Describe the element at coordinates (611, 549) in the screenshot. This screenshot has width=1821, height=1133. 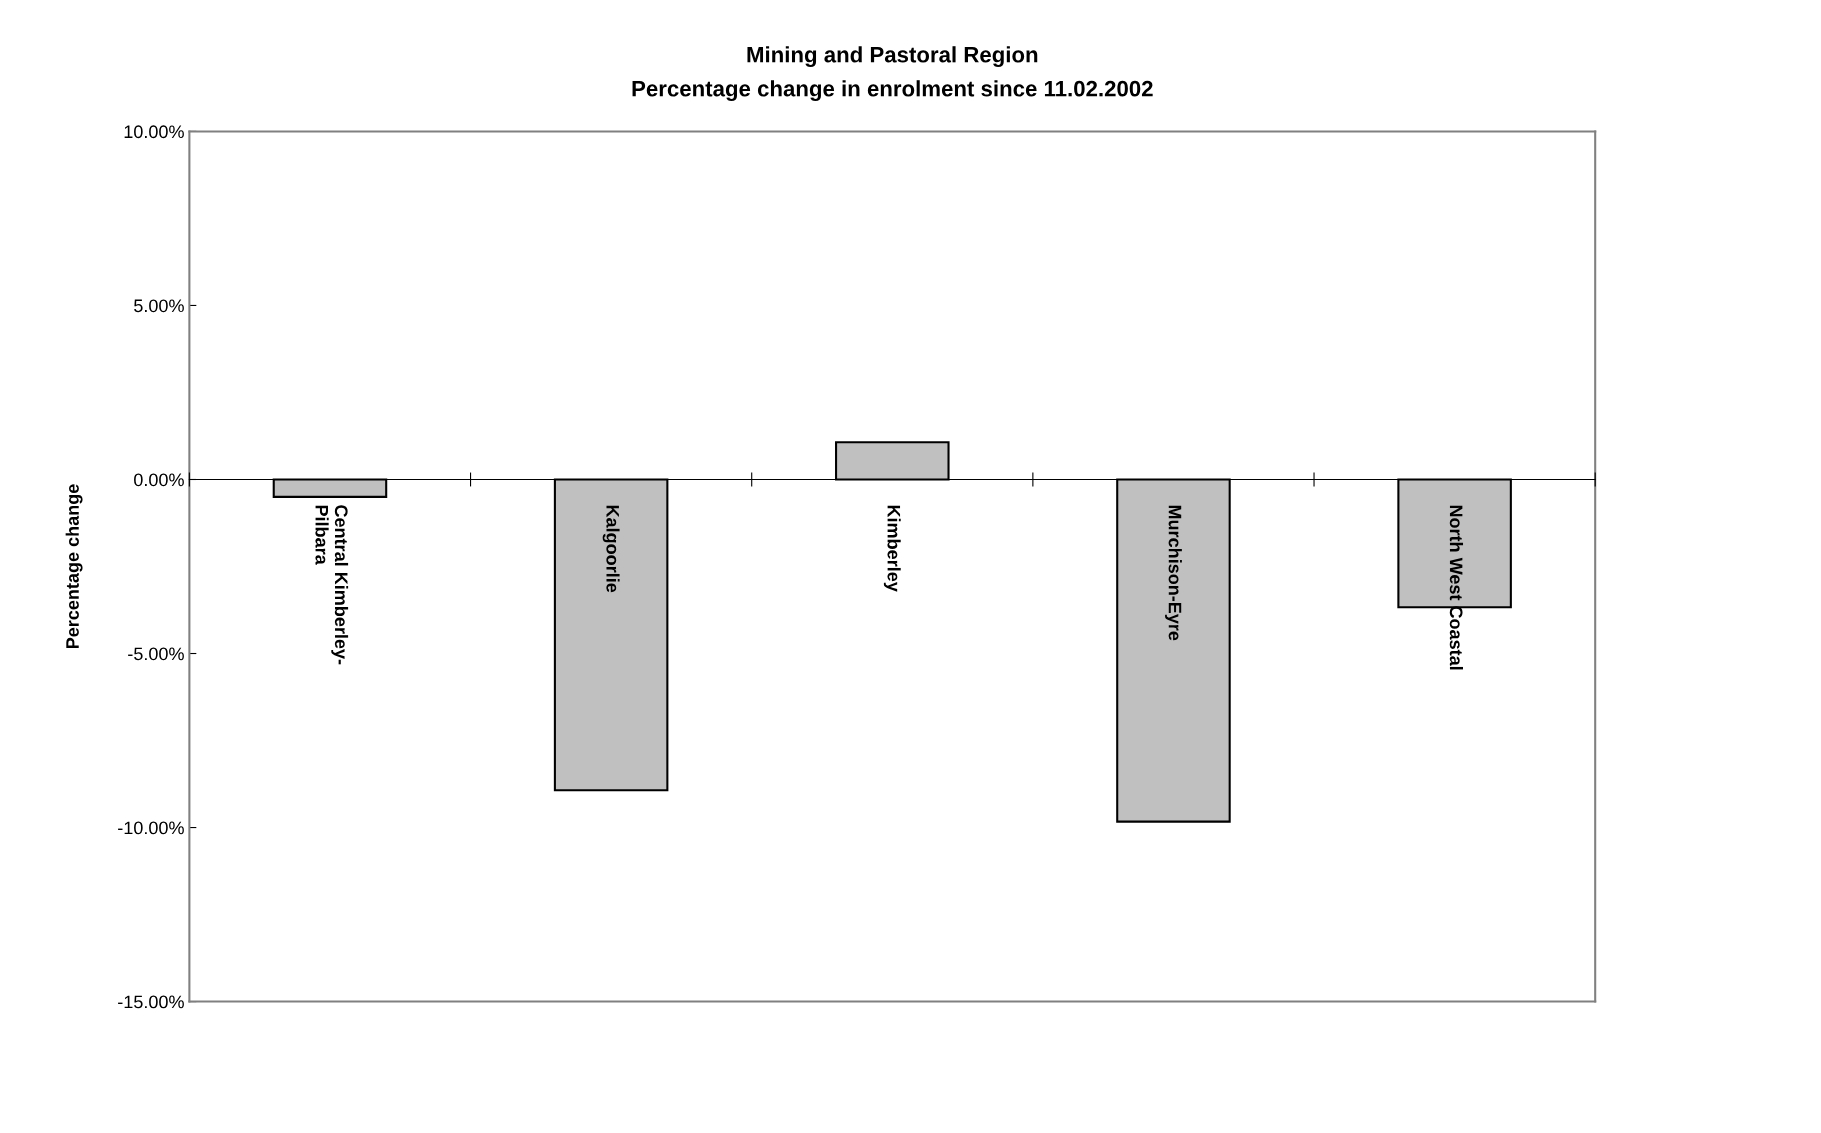
I see `x-tick-label: Kalgoorlie` at that location.